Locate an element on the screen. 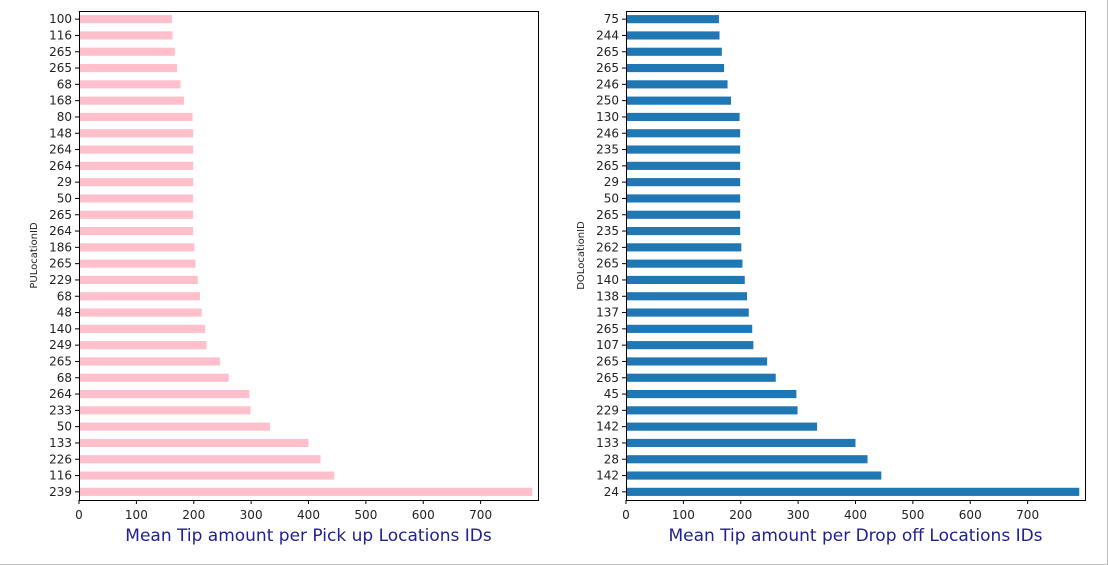  y-tick-label: 48 is located at coordinates (64, 313).